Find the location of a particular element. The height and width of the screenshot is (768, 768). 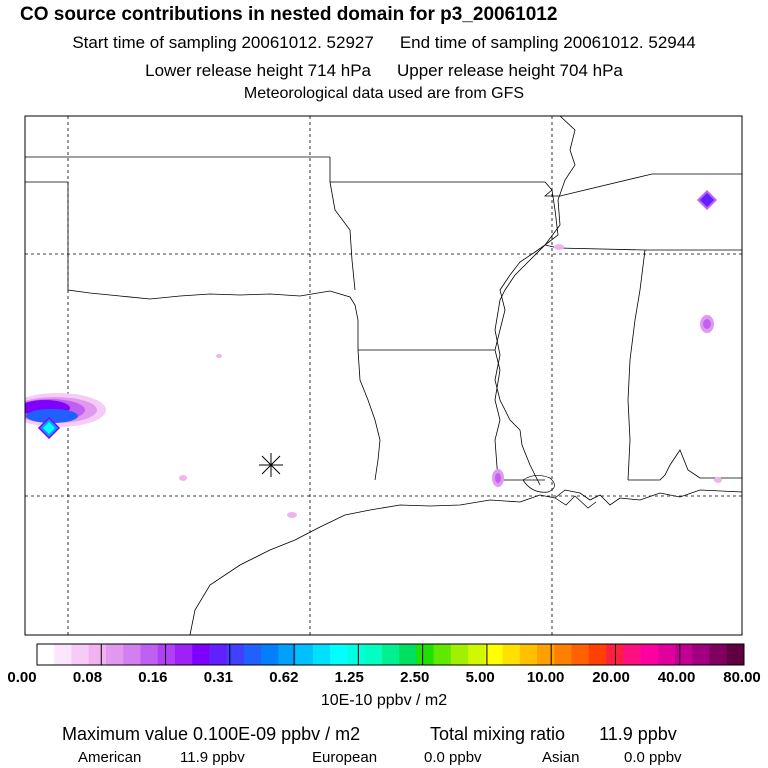

colorbar-tick-label: 0.62 is located at coordinates (284, 677).